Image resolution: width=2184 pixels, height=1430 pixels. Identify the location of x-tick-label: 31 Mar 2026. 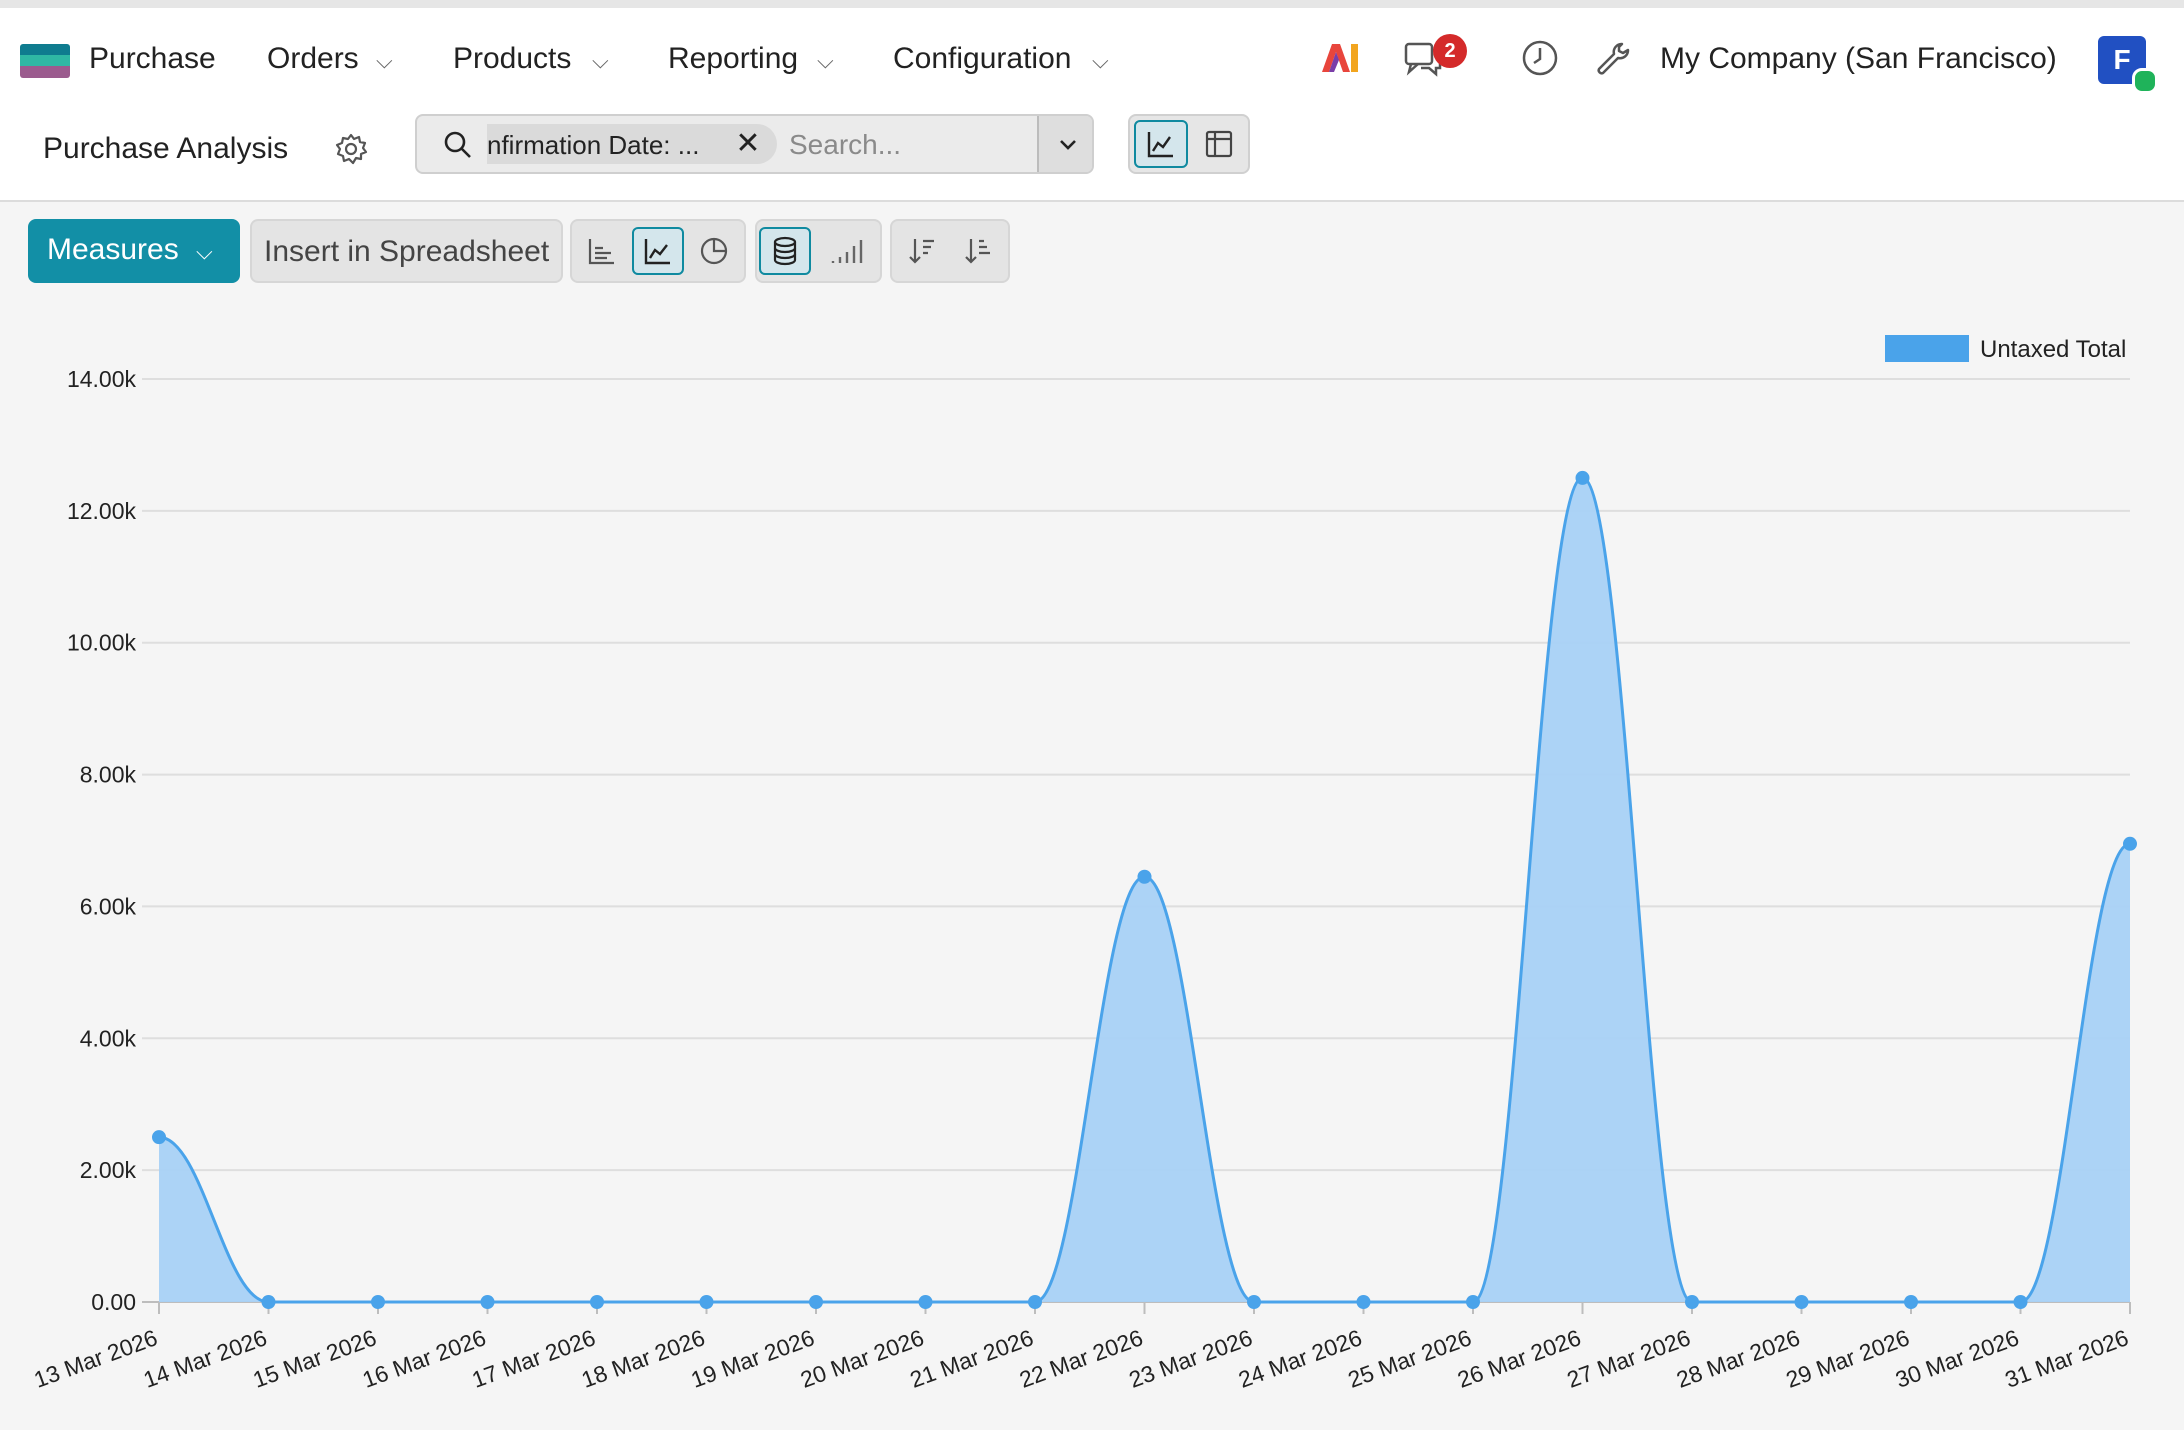
(2066, 1358).